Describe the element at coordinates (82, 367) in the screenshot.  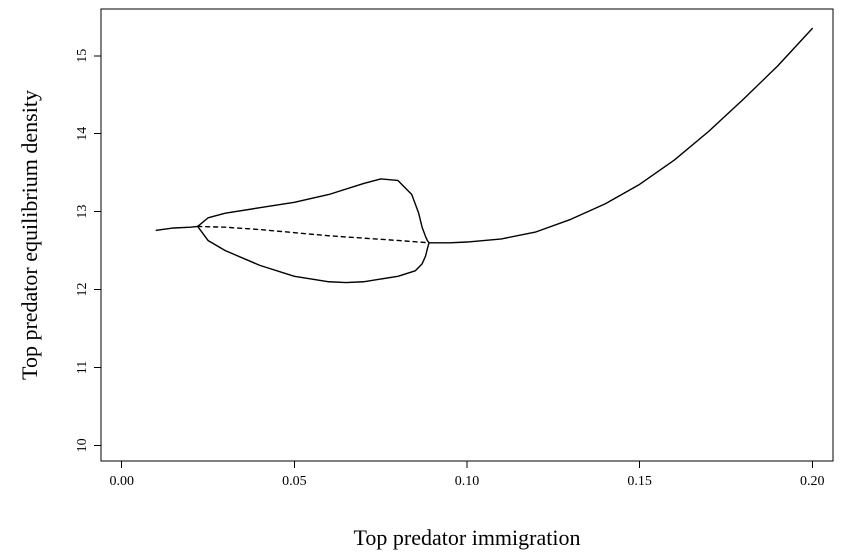
I see `y-axis-tick-label: 11` at that location.